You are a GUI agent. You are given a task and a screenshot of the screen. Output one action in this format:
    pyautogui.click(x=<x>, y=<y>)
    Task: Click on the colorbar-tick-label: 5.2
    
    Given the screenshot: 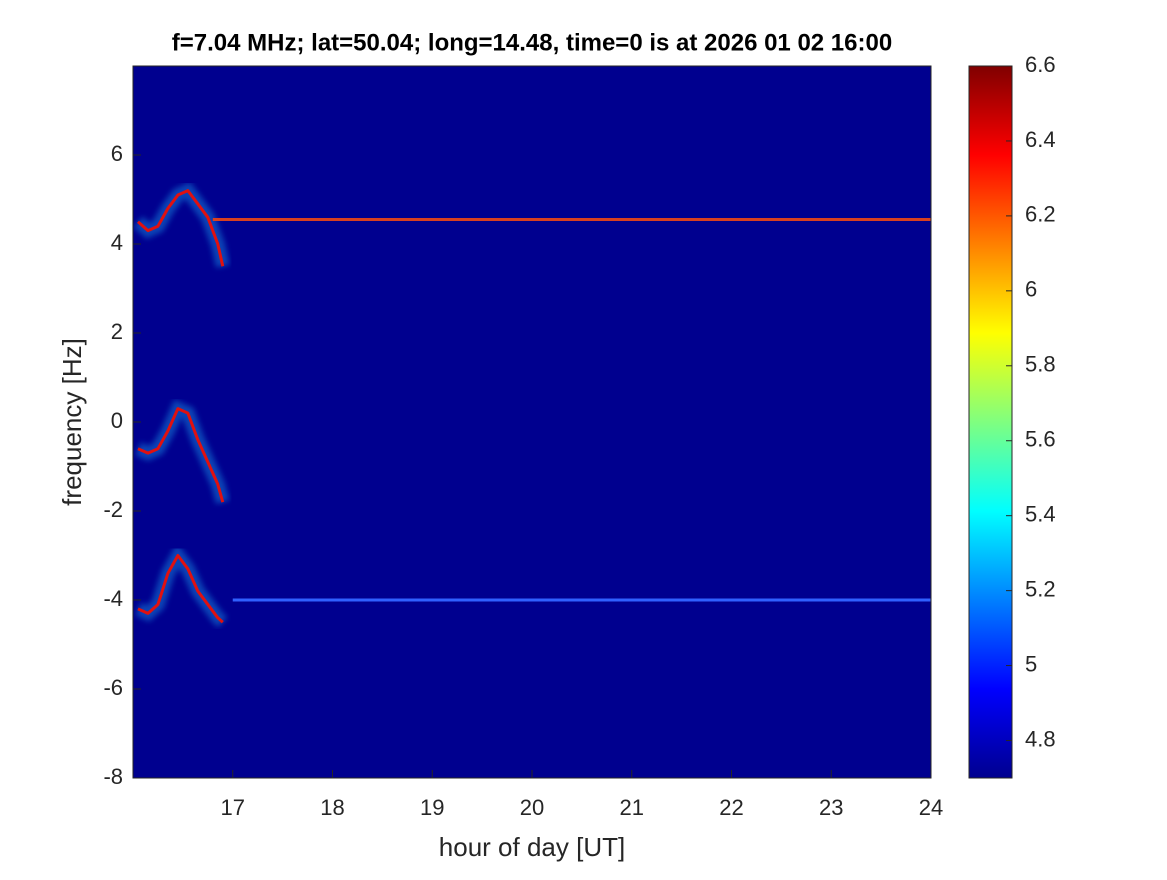 What is the action you would take?
    pyautogui.click(x=1040, y=588)
    